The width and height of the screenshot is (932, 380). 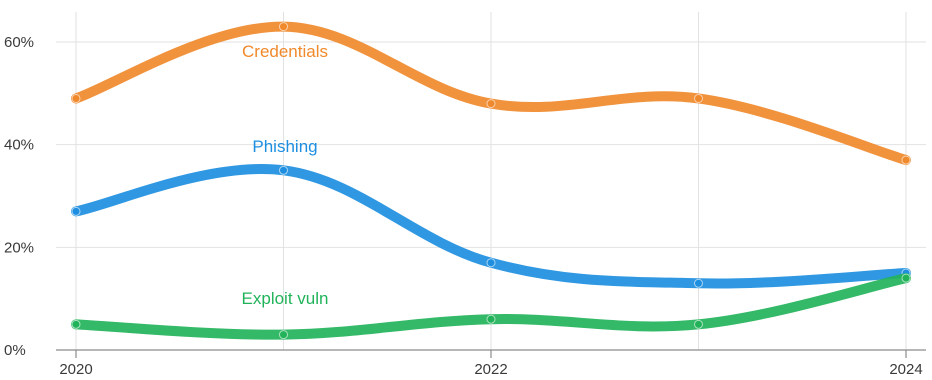 I want to click on y-tick-label: 0%, so click(x=15, y=350).